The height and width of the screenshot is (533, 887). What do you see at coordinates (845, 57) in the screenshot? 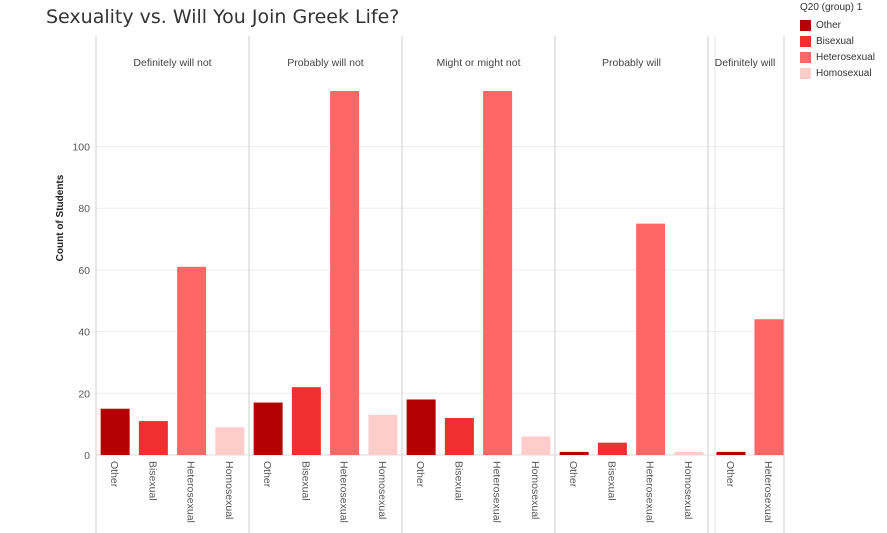
I see `legend-label: Heterosexual` at bounding box center [845, 57].